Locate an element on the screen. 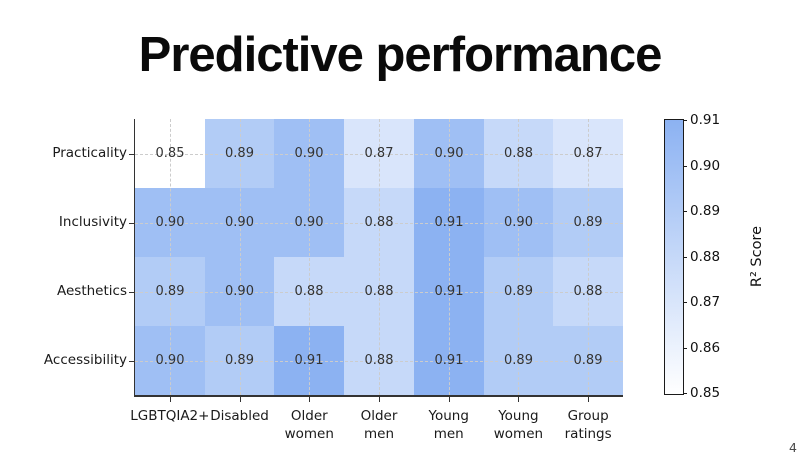  colorbar-axis-label-text: R² Score is located at coordinates (757, 257).